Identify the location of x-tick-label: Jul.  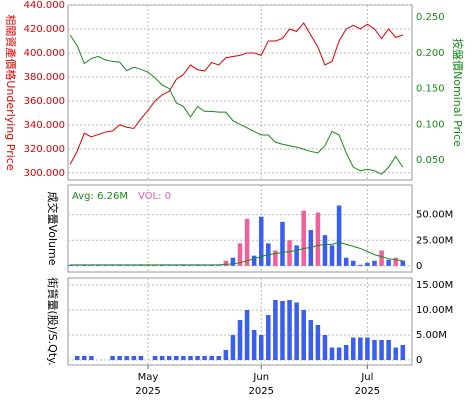
(366, 377).